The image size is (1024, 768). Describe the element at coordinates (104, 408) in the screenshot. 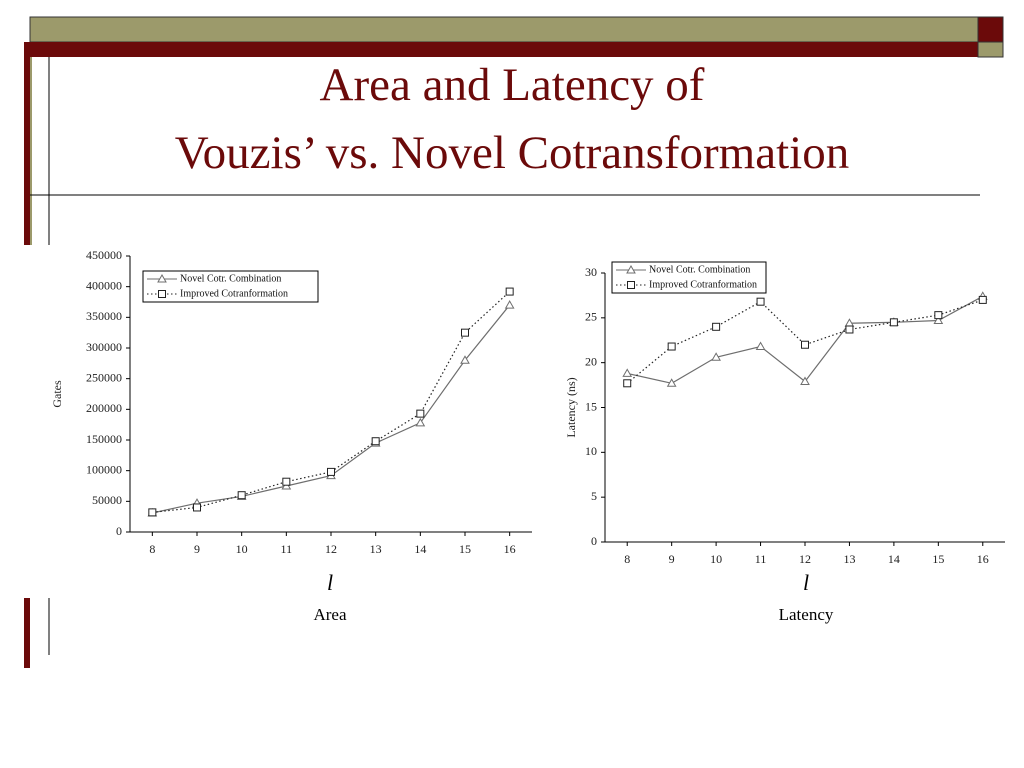

I see `y-tick-label: 200000` at that location.